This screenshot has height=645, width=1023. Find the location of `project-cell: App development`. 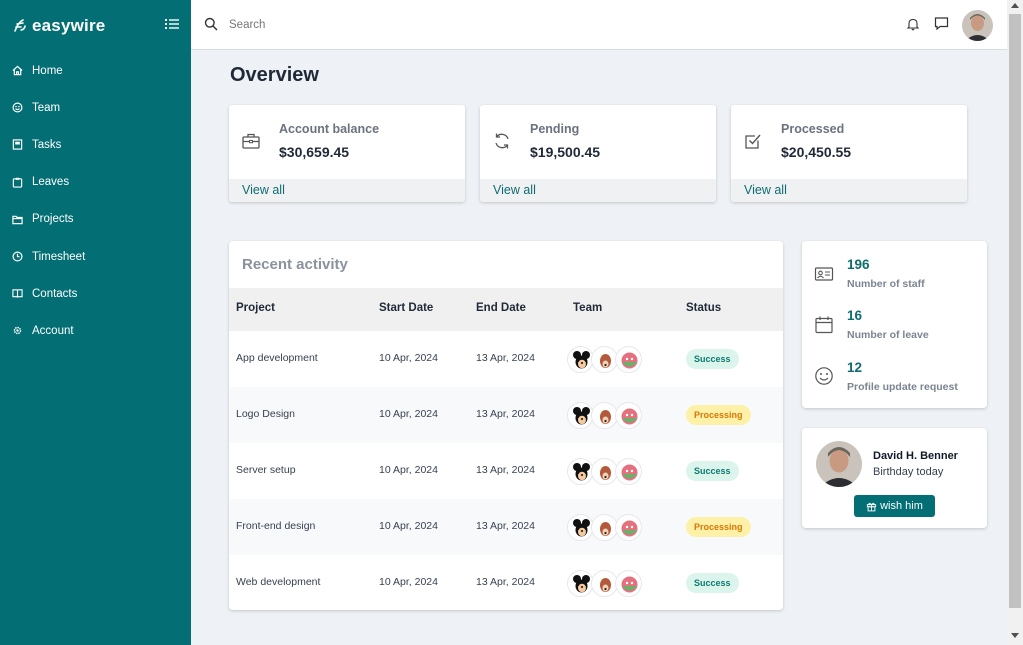

project-cell: App development is located at coordinates (277, 358).